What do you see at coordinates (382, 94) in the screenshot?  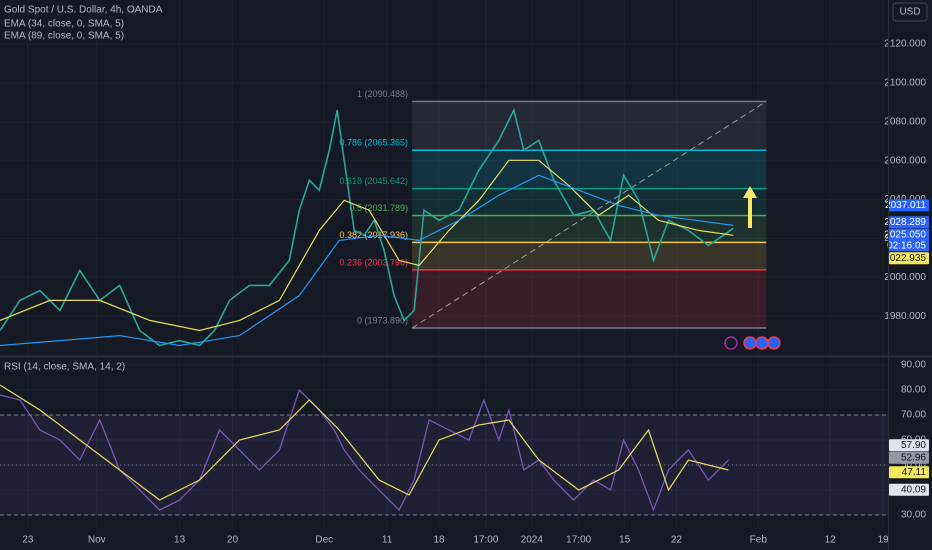 I see `fib-label: 1 (2090.488)` at bounding box center [382, 94].